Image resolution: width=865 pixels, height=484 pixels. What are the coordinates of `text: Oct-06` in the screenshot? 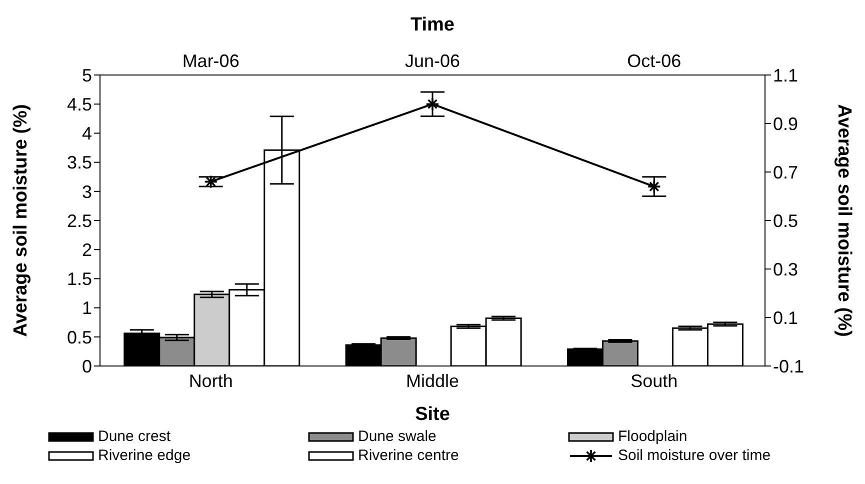 It's located at (654, 61).